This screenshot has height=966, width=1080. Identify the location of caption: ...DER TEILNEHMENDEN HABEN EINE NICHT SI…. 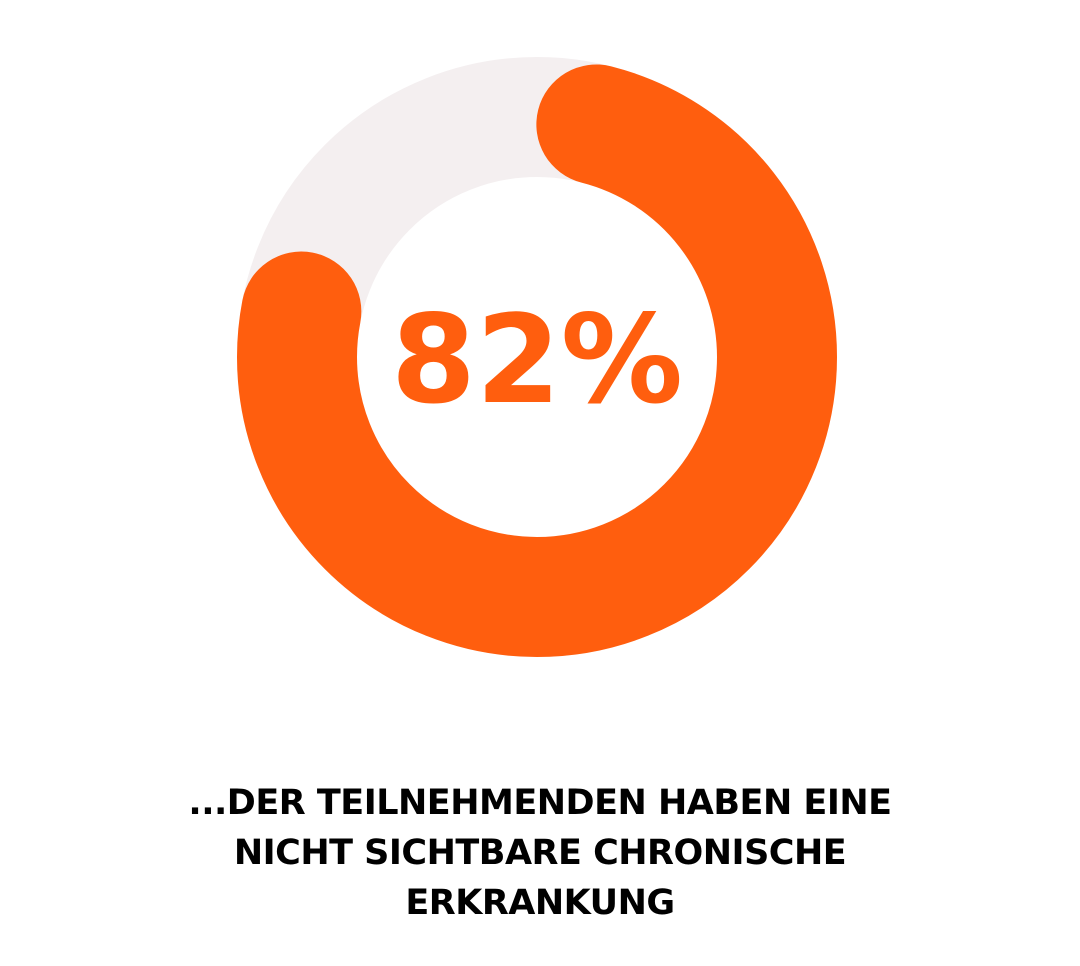
(540, 853).